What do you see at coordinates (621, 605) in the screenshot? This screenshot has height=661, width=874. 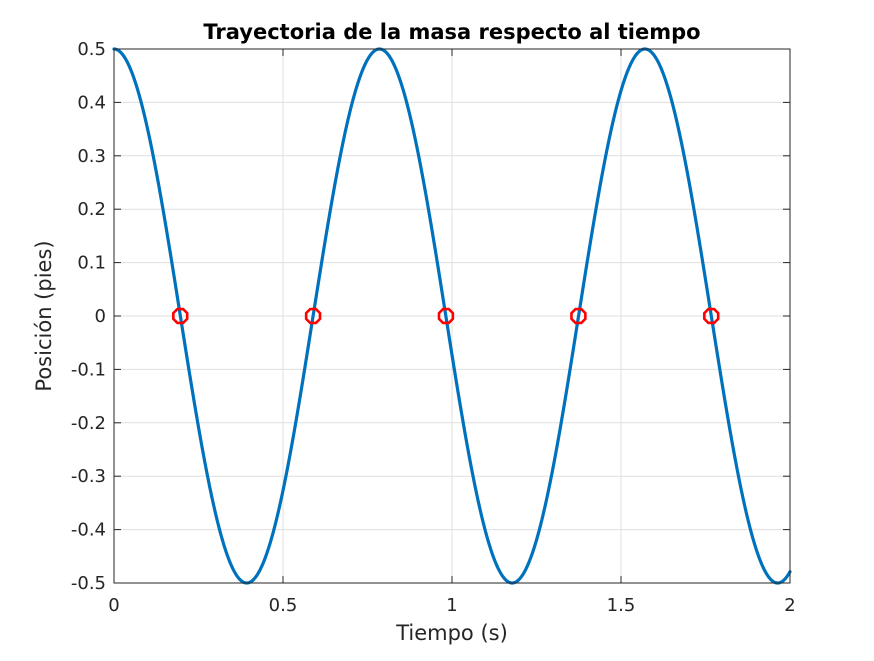 I see `x-tick-label: 1.5` at bounding box center [621, 605].